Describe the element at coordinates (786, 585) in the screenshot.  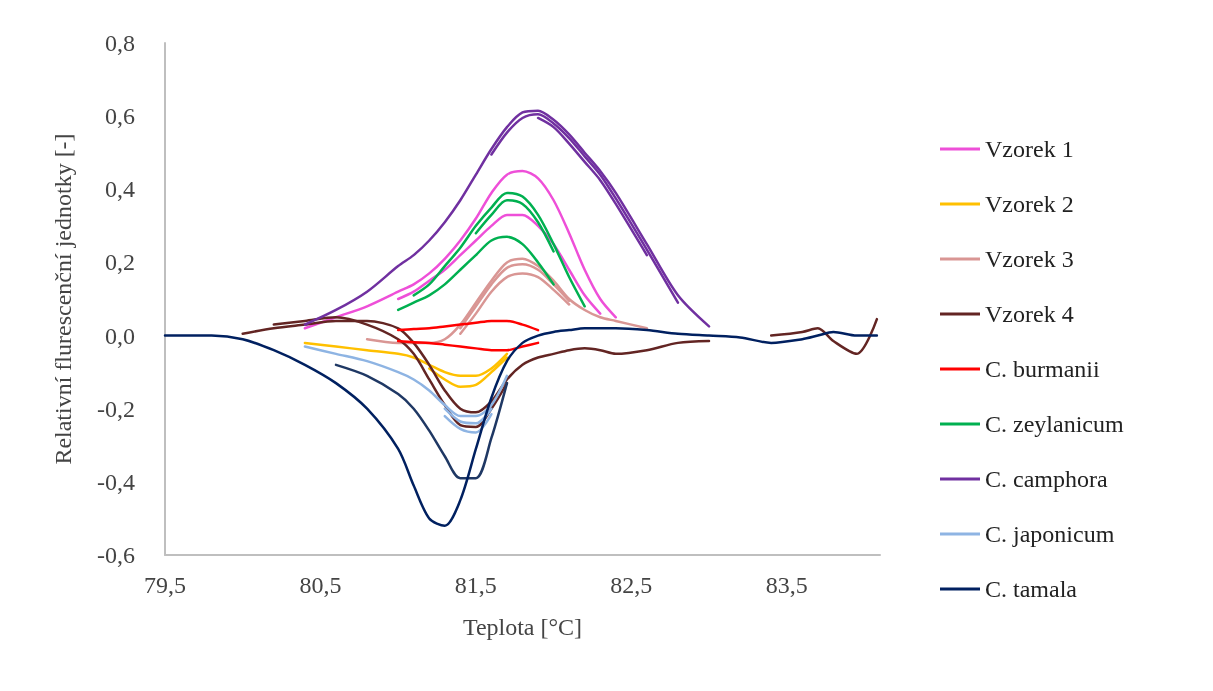
I see `x-tick-label: 83,5` at that location.